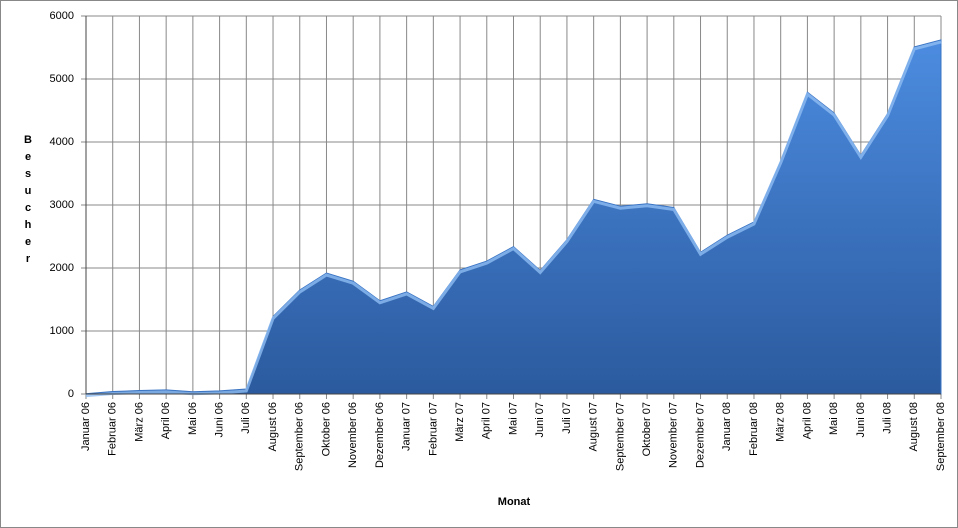  I want to click on y-axis-title: Besucher, so click(28, 202).